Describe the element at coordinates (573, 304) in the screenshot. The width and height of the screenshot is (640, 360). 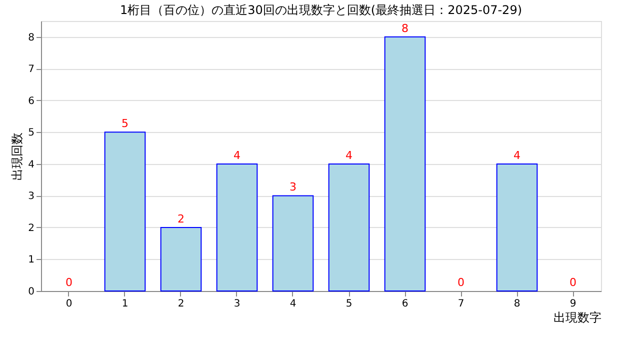
I see `x-tick-label: 9` at that location.